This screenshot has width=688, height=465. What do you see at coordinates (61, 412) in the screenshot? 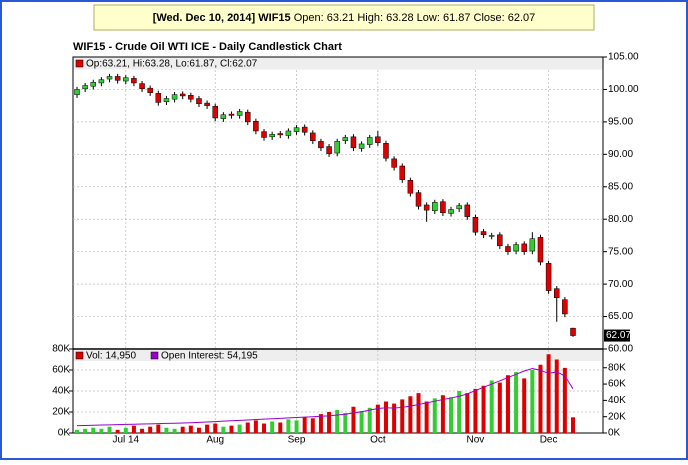
I see `y-tick-label: 20K` at bounding box center [61, 412].